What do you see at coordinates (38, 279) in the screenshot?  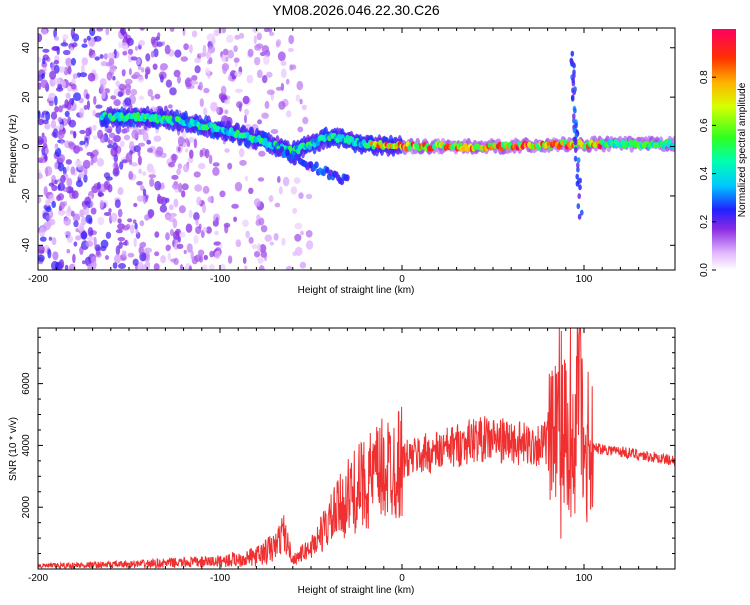 I see `spectrogram-xtick-label: -200` at bounding box center [38, 279].